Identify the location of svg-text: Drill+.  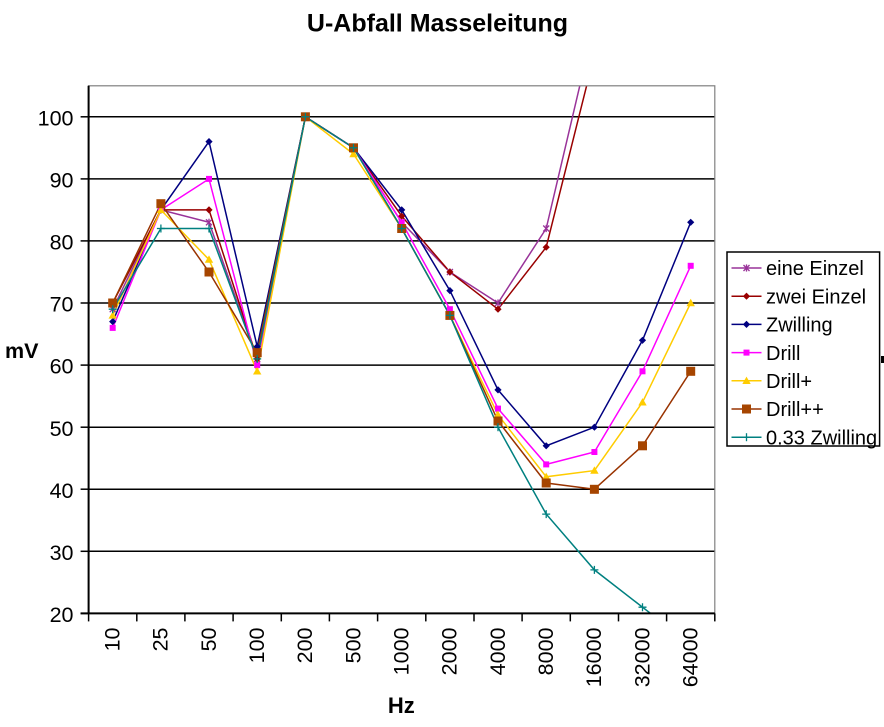
(789, 382).